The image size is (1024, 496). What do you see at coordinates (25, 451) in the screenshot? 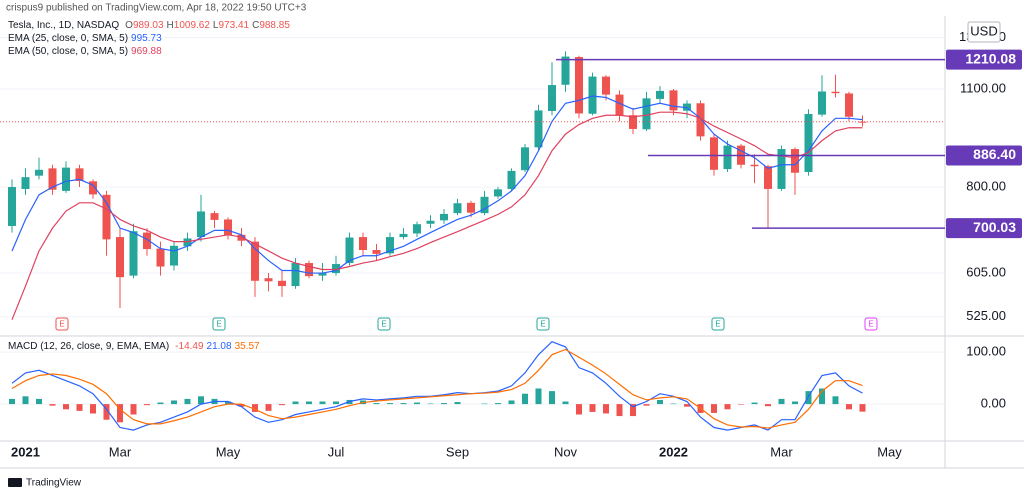
I see `x-tick-label: 2021` at bounding box center [25, 451].